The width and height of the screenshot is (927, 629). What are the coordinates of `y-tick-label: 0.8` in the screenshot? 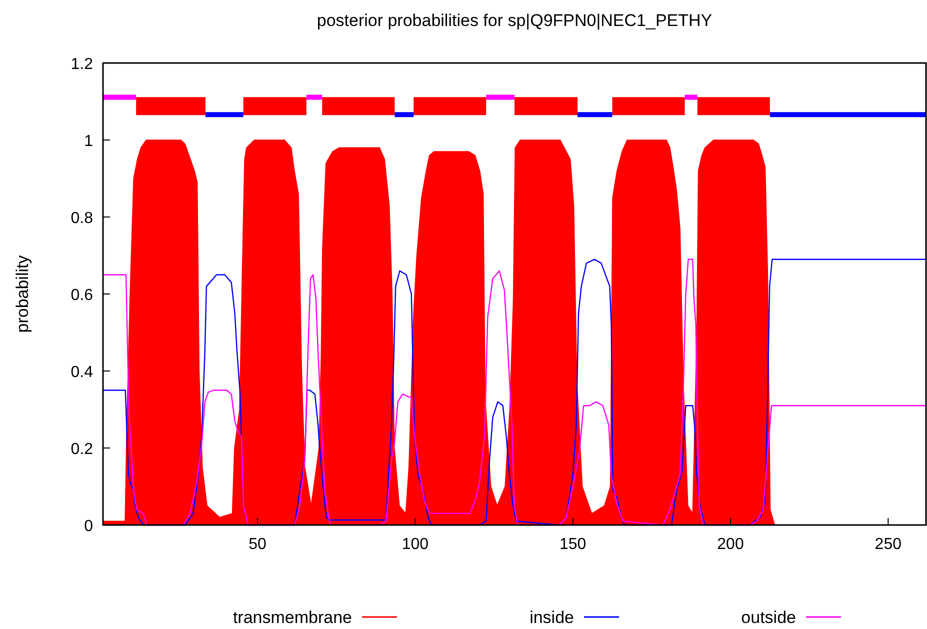 It's located at (82, 218).